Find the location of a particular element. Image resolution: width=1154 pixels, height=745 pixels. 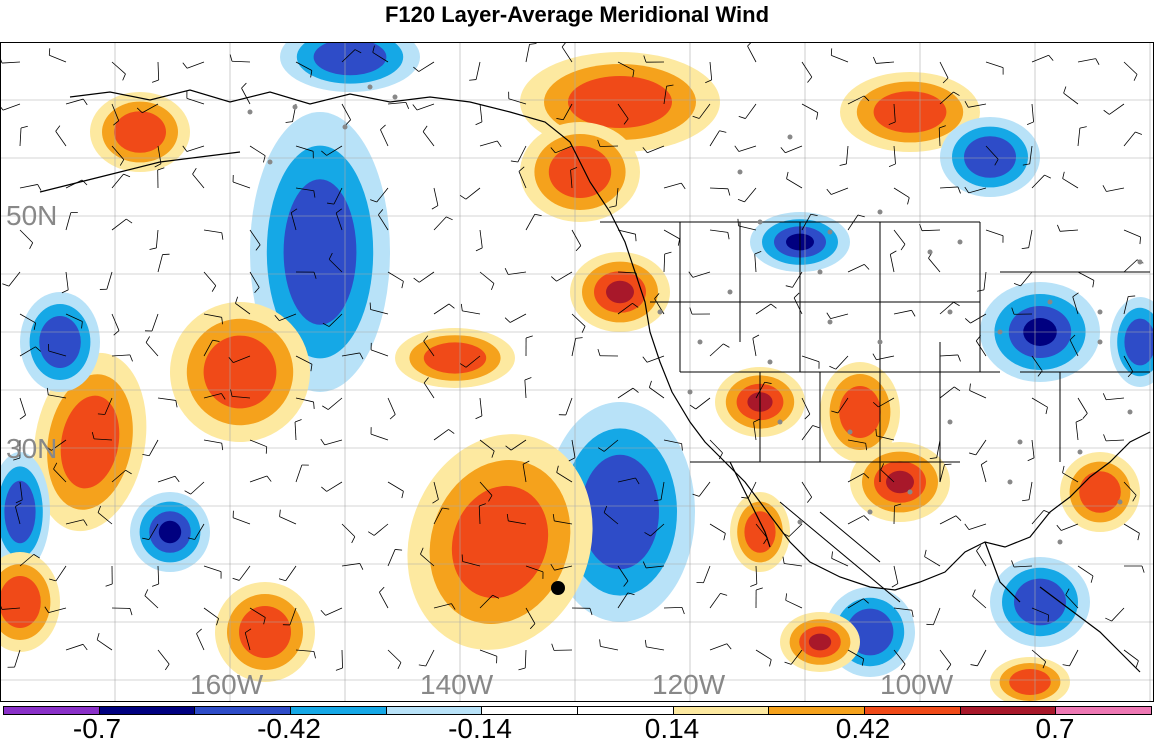

colorbar-label: 0.7 is located at coordinates (1055, 729).